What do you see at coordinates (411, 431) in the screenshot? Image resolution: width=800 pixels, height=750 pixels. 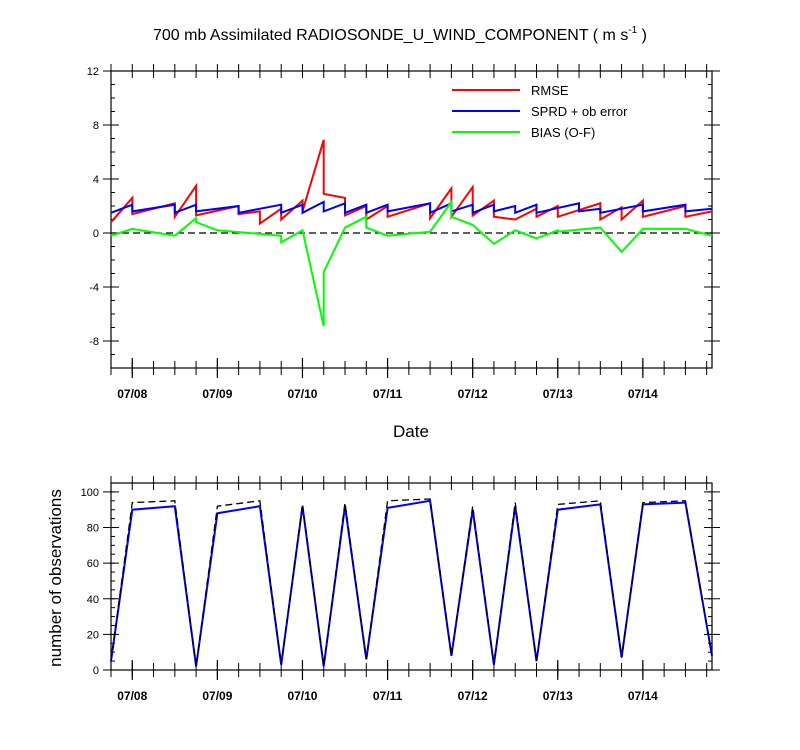 I see `top-x-axis-label: Date` at bounding box center [411, 431].